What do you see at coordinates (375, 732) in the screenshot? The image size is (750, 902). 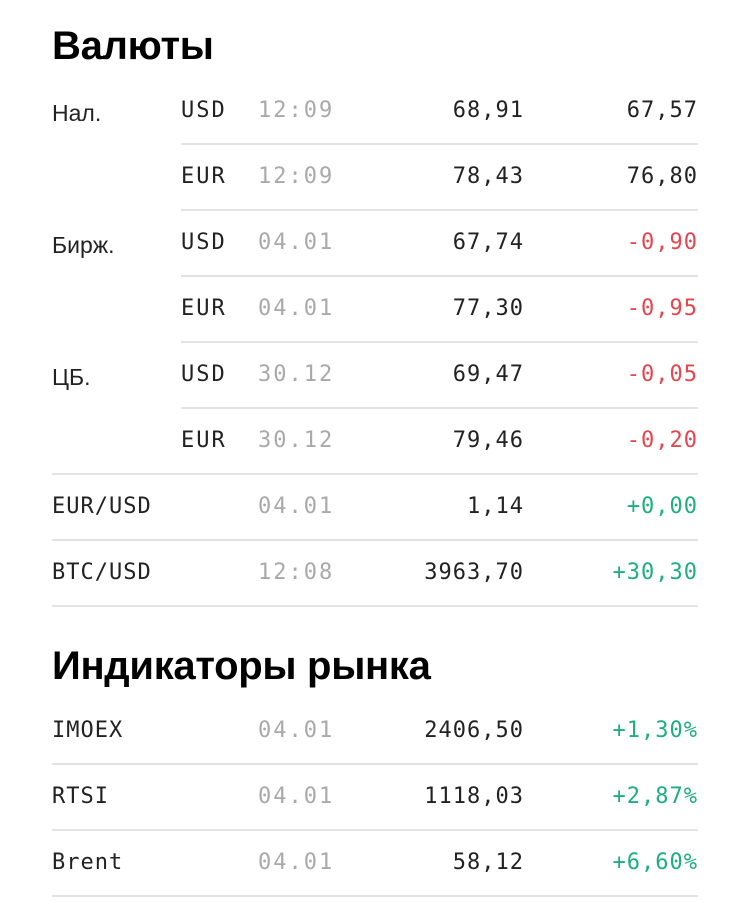 I see `indicator-row-imoex: IMOEX 04.01 2406,50 +1,30%` at bounding box center [375, 732].